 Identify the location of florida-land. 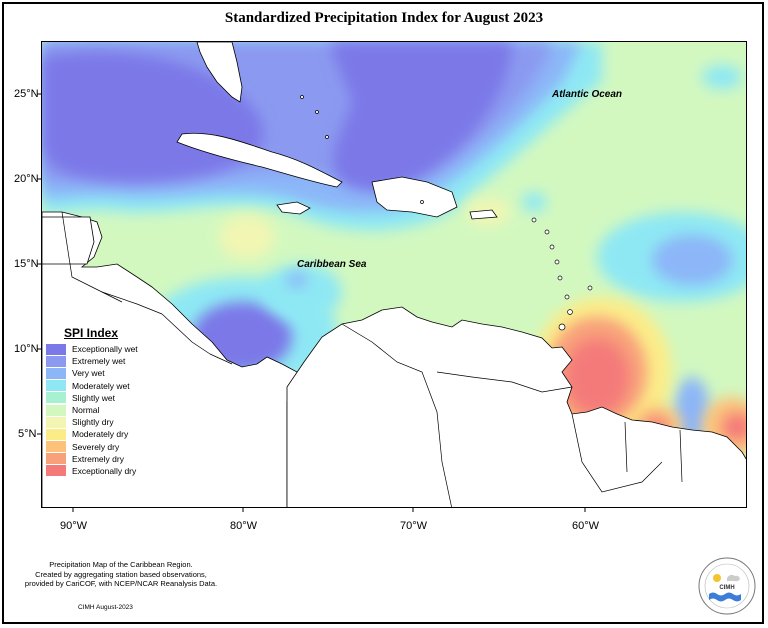
(219, 72).